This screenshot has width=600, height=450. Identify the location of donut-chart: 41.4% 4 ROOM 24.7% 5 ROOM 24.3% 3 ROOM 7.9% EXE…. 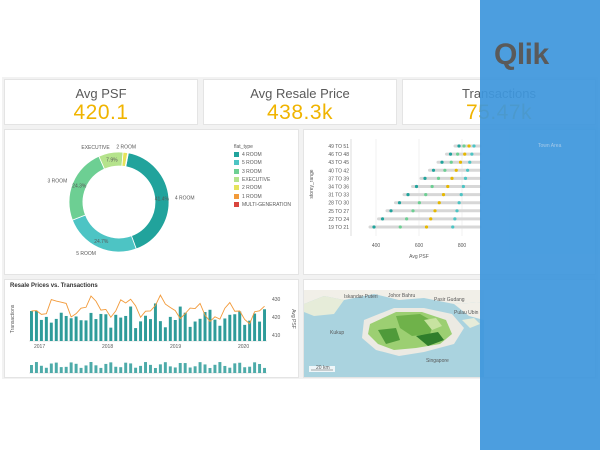
(119, 202).